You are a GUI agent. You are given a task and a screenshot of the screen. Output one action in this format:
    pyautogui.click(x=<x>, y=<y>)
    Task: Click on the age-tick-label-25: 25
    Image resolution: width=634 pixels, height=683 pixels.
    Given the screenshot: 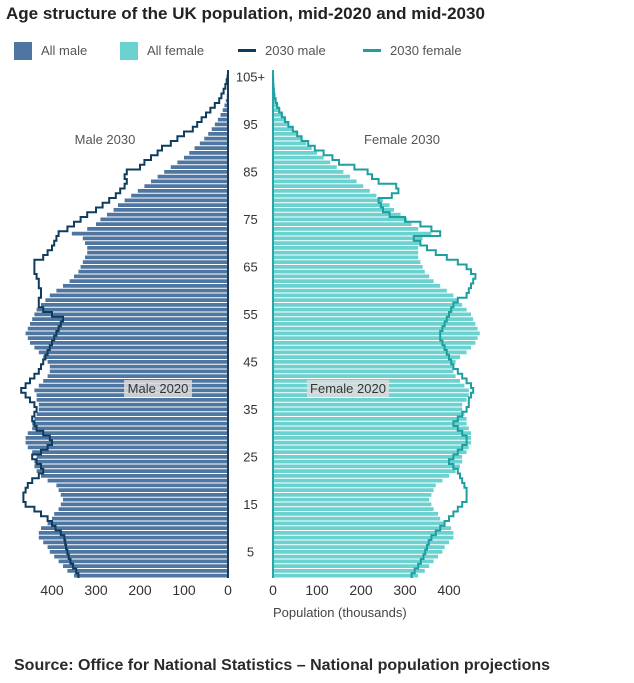 What is the action you would take?
    pyautogui.click(x=250, y=456)
    